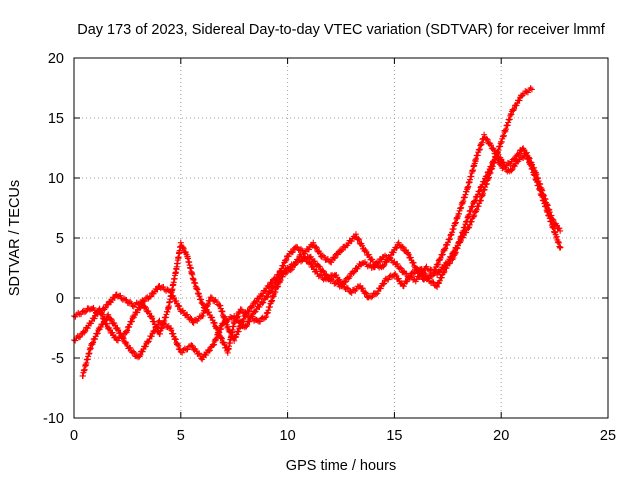  What do you see at coordinates (343, 436) in the screenshot?
I see `x-tick-labels: 0 5 10 15 20 25` at bounding box center [343, 436].